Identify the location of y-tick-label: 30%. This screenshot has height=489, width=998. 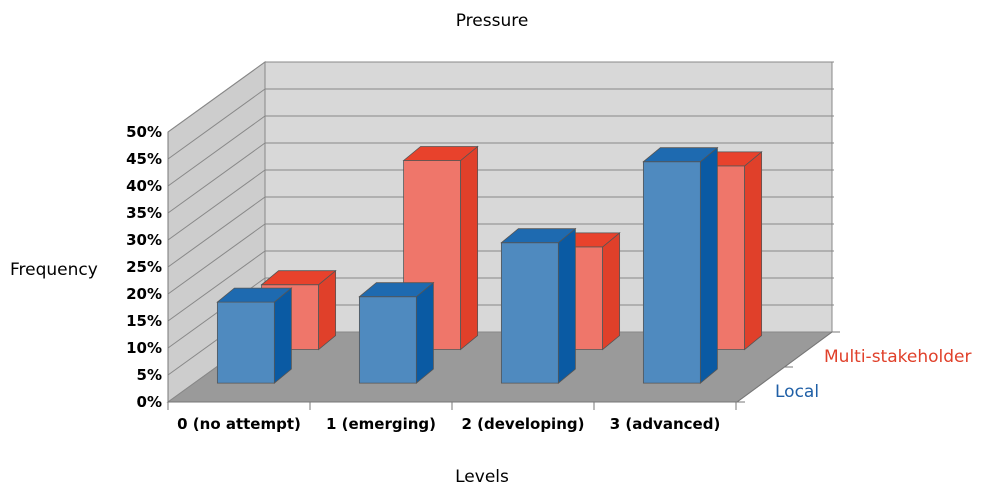
(144, 240).